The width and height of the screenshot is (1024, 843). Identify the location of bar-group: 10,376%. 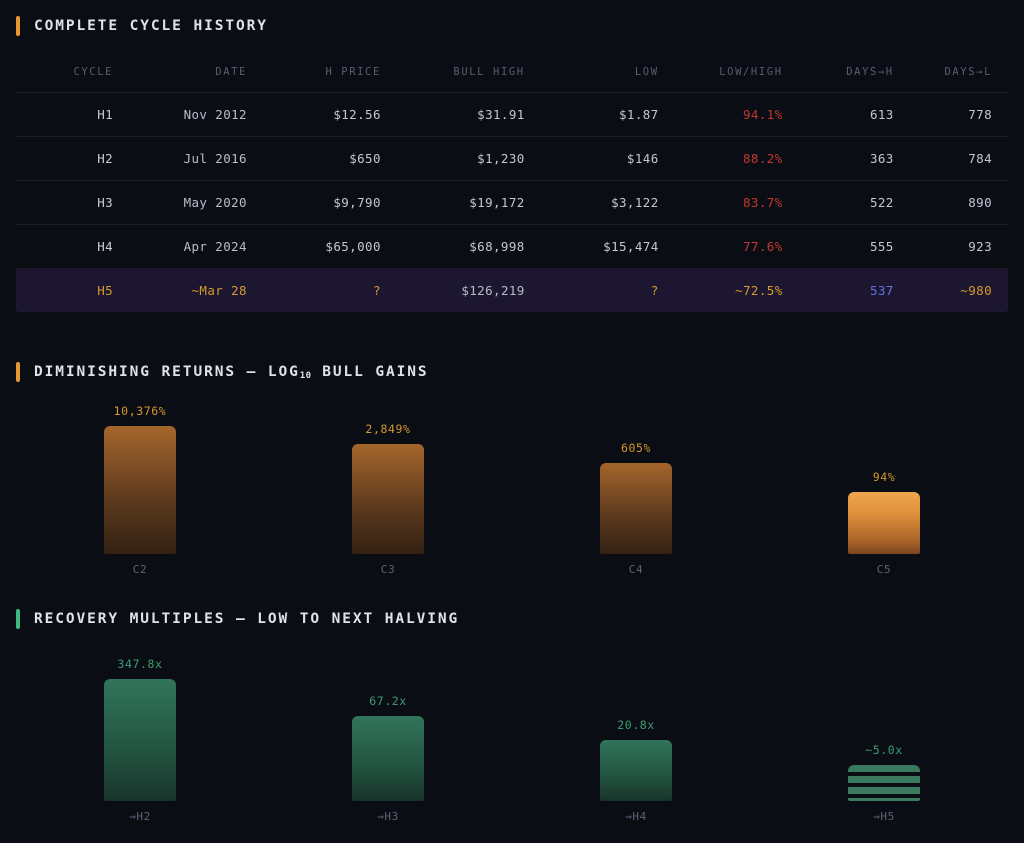
(140, 479).